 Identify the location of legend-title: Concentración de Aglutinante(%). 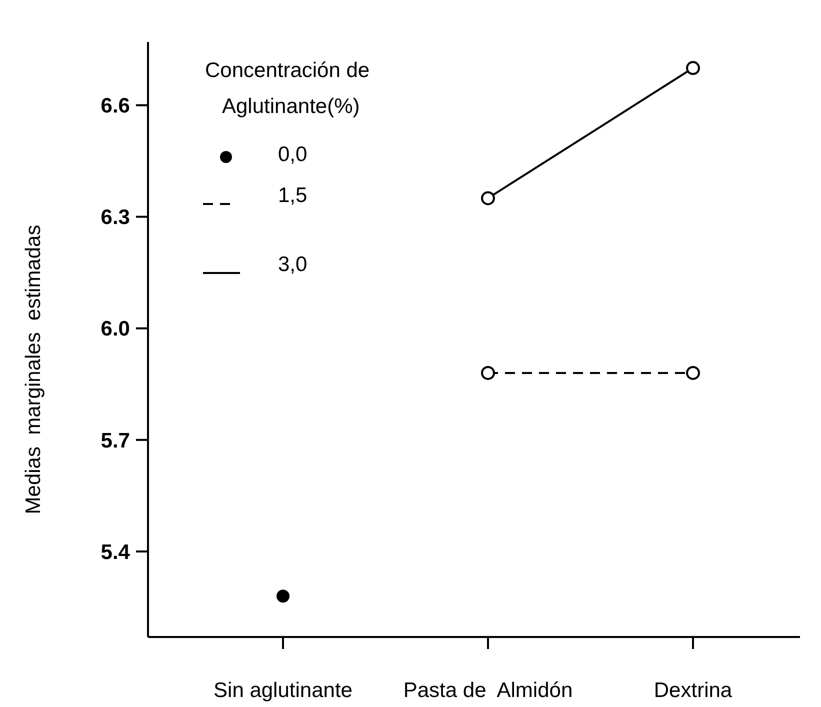
(287, 88).